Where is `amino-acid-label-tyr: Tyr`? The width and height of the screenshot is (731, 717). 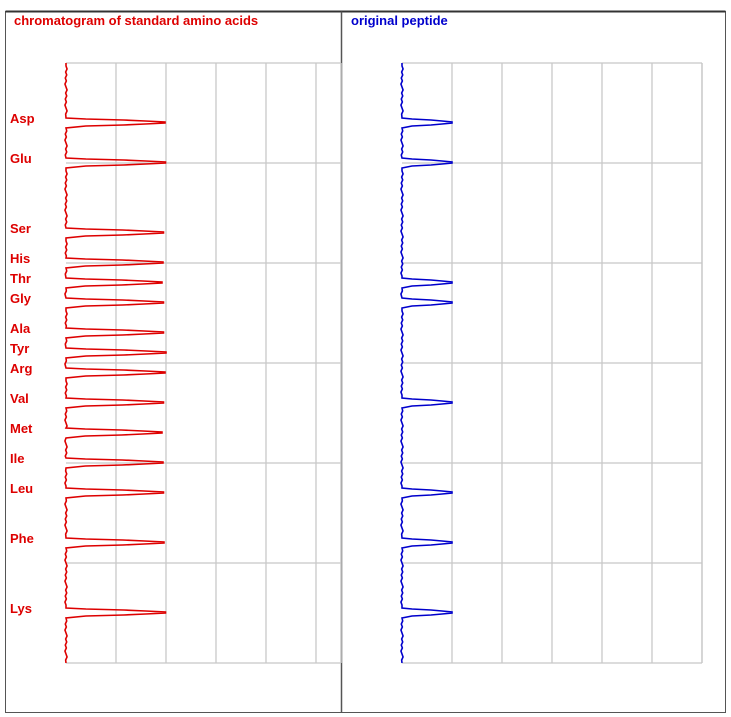
amino-acid-label-tyr: Tyr is located at coordinates (20, 348).